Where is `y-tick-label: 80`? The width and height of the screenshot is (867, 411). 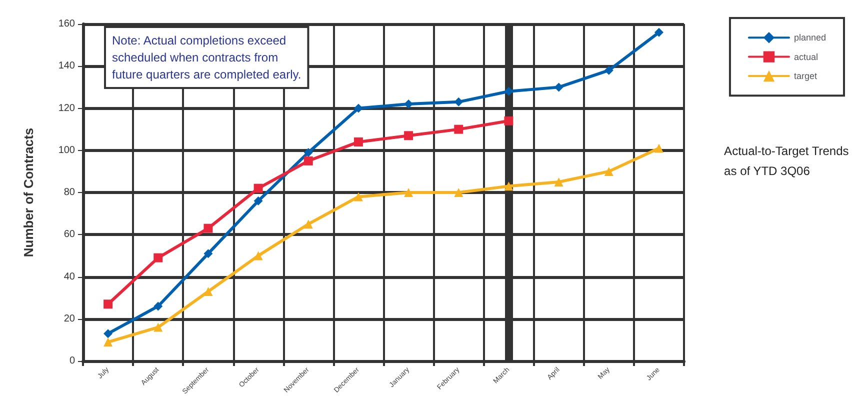
y-tick-label: 80 is located at coordinates (70, 192).